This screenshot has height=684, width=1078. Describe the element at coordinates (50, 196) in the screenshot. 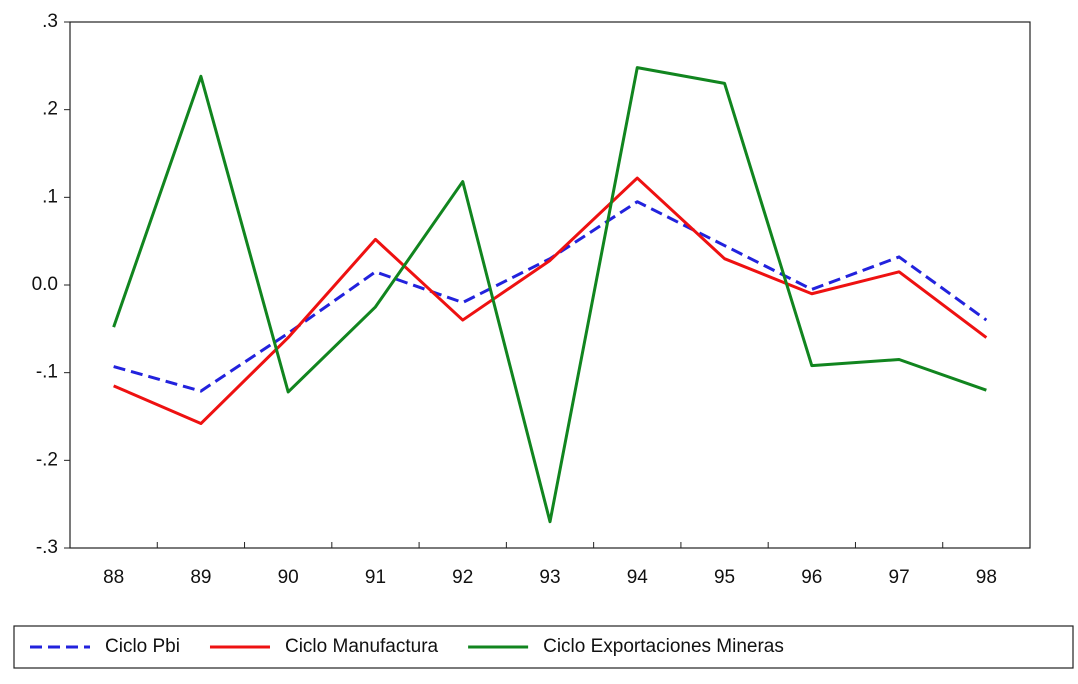

I see `y-tick-label: .1` at that location.